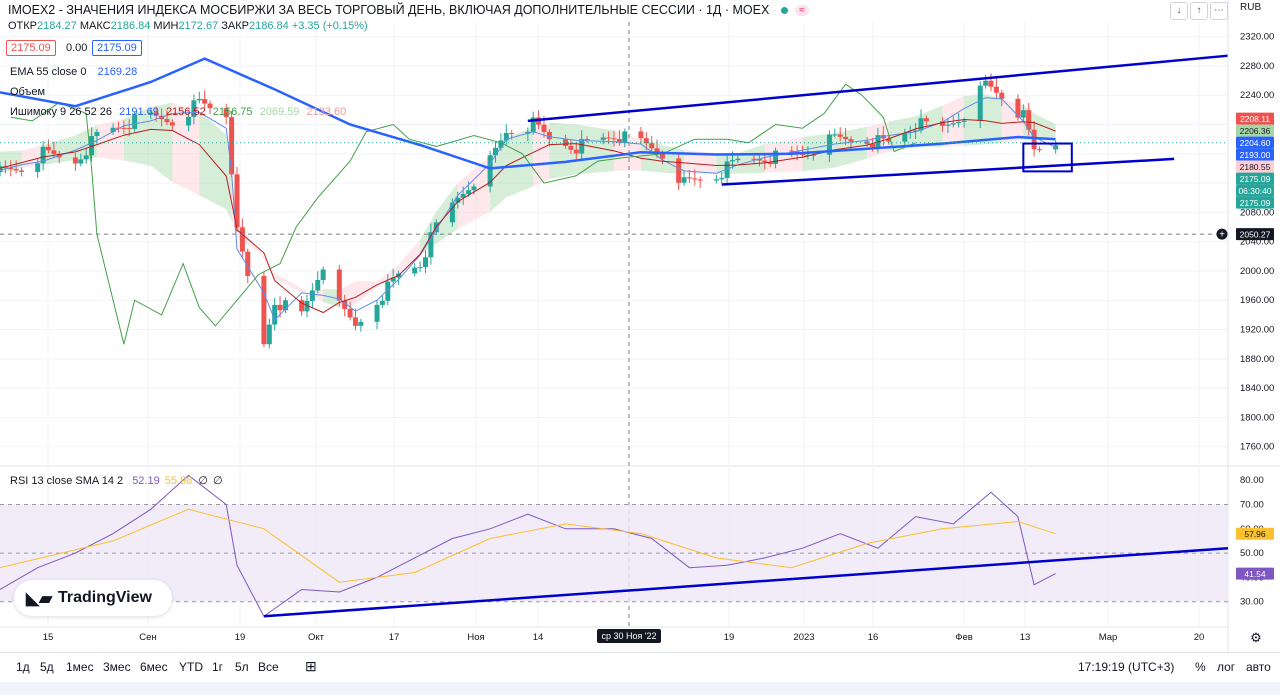 This screenshot has height=695, width=1280. What do you see at coordinates (198, 26) in the screenshot?
I see `low-value: 2172.67` at bounding box center [198, 26].